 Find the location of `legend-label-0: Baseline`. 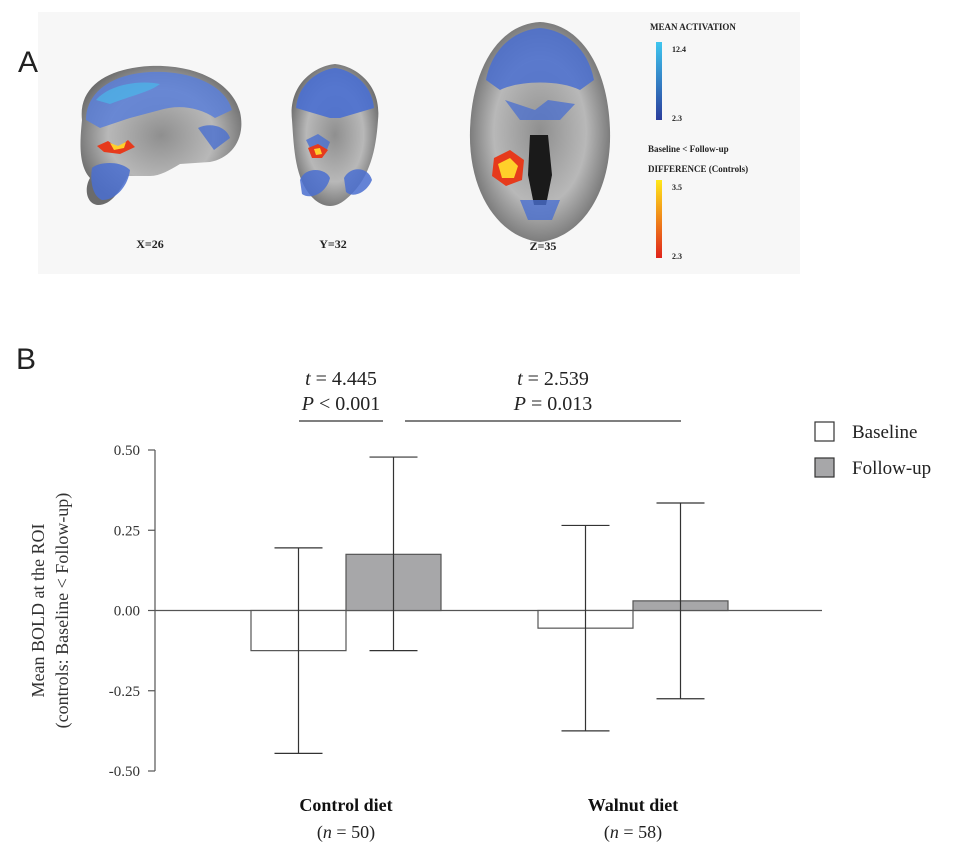

legend-label-0: Baseline is located at coordinates (884, 432).